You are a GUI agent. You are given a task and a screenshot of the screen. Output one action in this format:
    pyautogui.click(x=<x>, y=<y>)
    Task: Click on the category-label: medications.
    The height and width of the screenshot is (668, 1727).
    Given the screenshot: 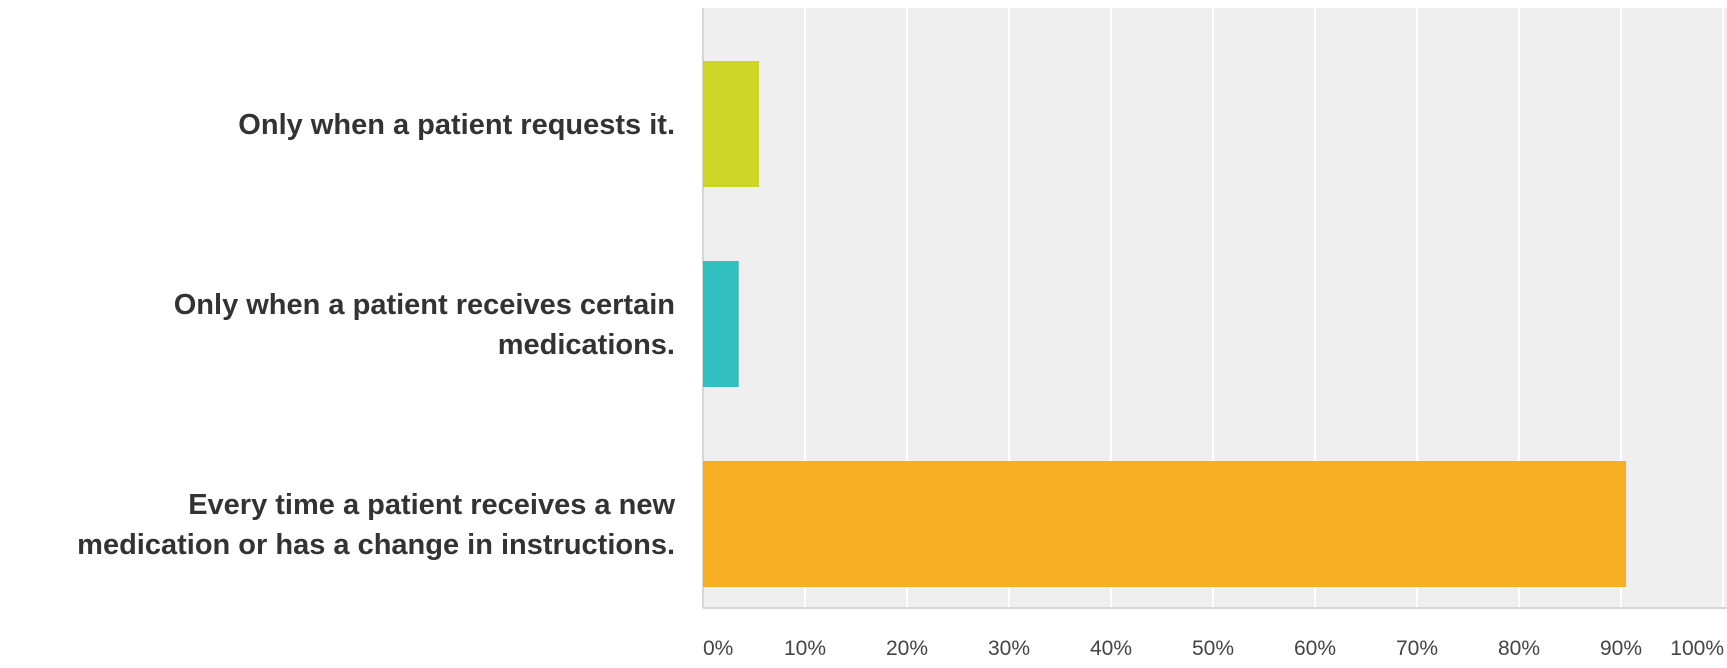 What is the action you would take?
    pyautogui.click(x=586, y=345)
    